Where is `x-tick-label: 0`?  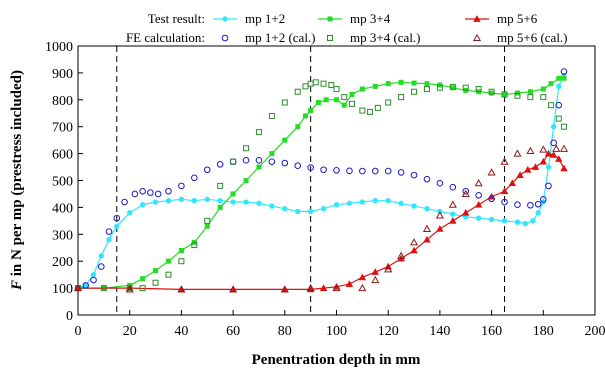
x-tick-label: 0 is located at coordinates (78, 331).